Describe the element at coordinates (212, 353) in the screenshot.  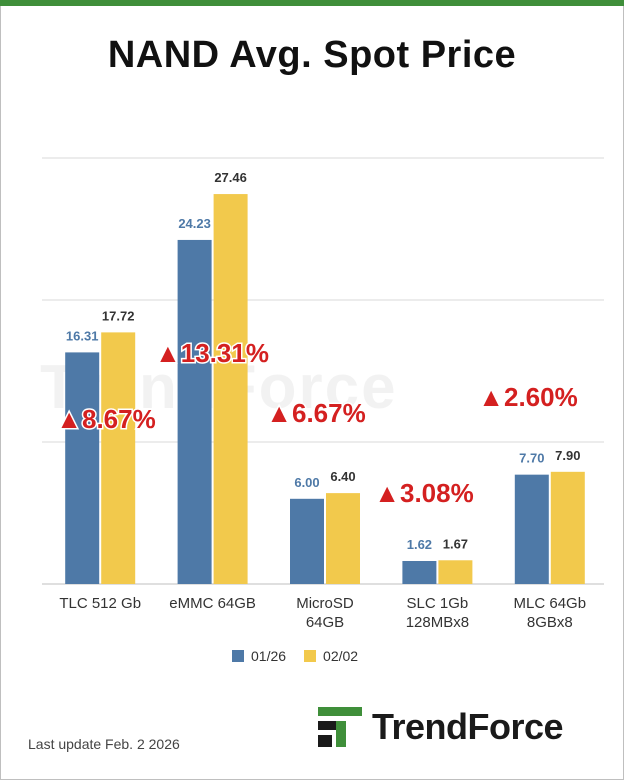
I see `change-label: ▲13.31%` at that location.